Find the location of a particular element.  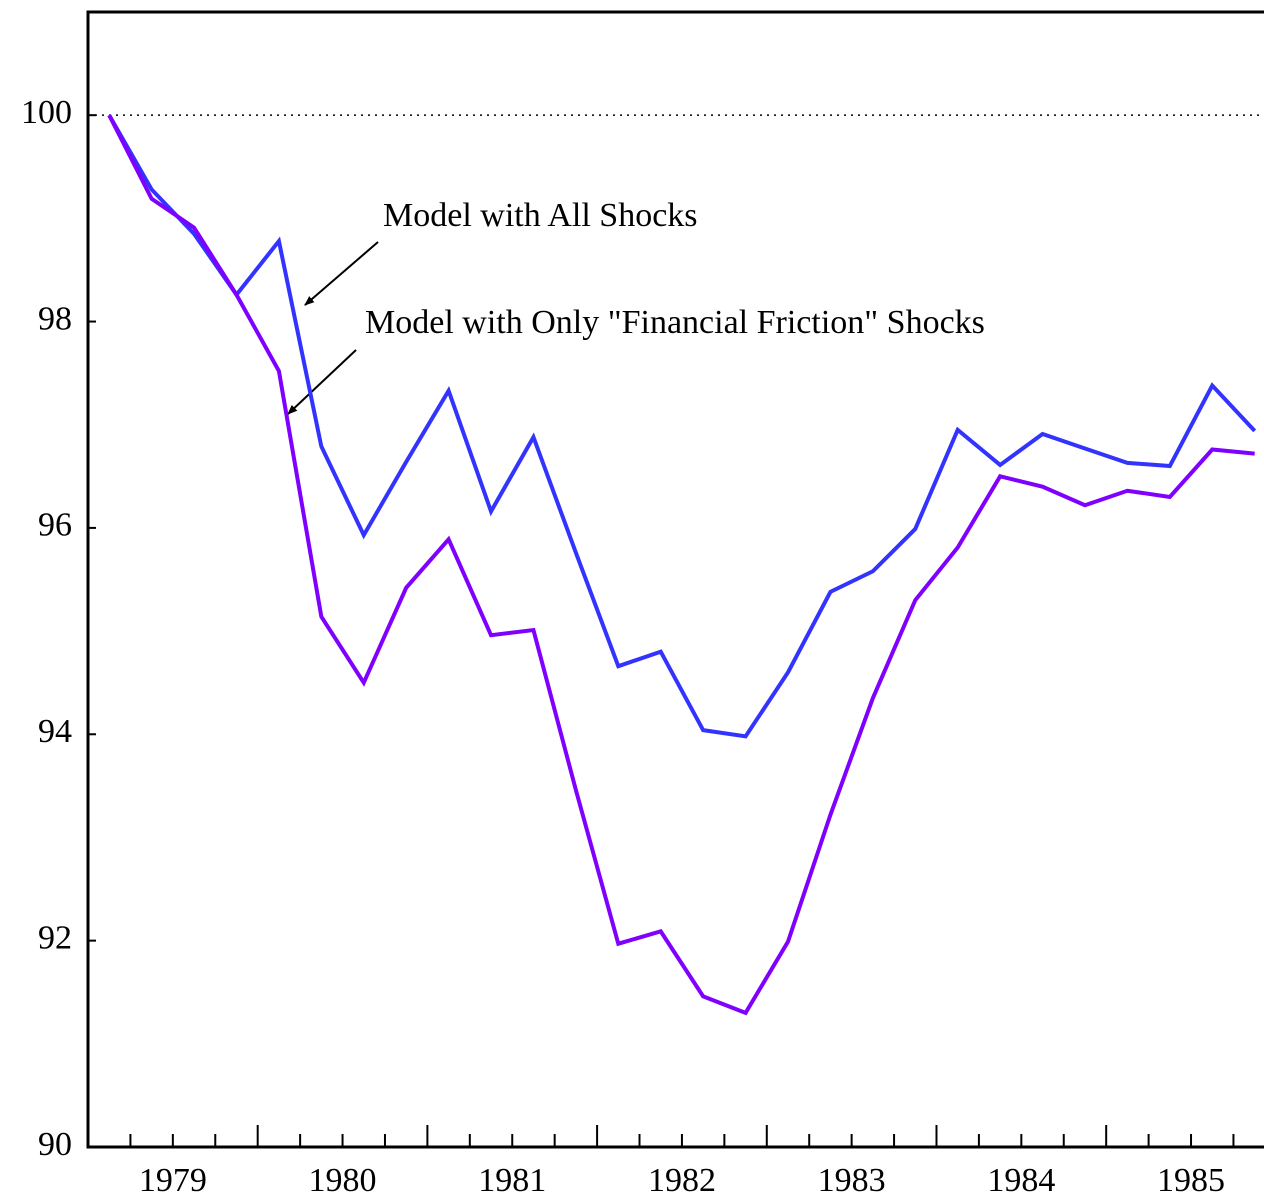

y-tick-label: 94 is located at coordinates (55, 731).